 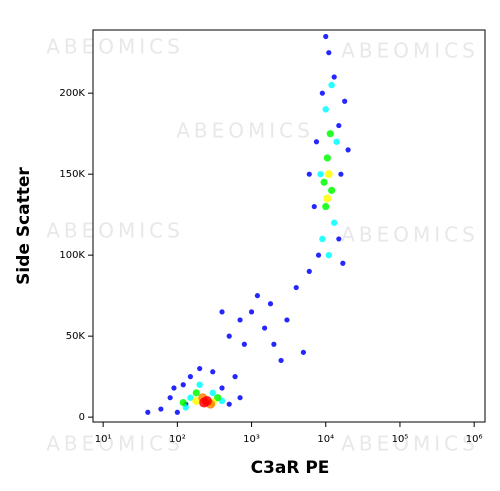 I want to click on x-tick-label: 10⁶, so click(x=474, y=439).